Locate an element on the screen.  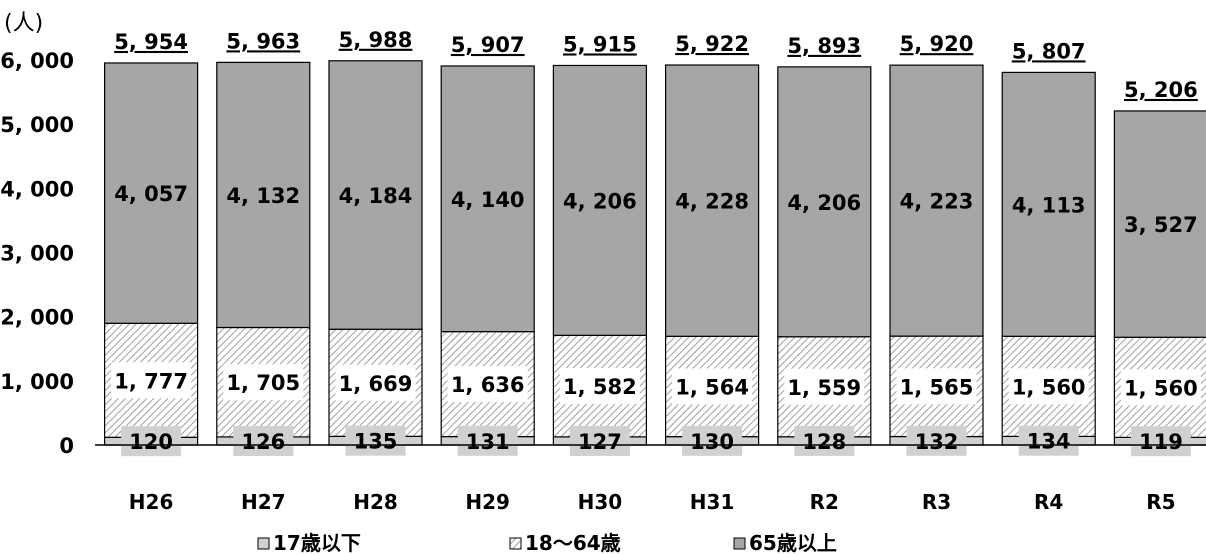
data-label: 1, 636 is located at coordinates (488, 385).